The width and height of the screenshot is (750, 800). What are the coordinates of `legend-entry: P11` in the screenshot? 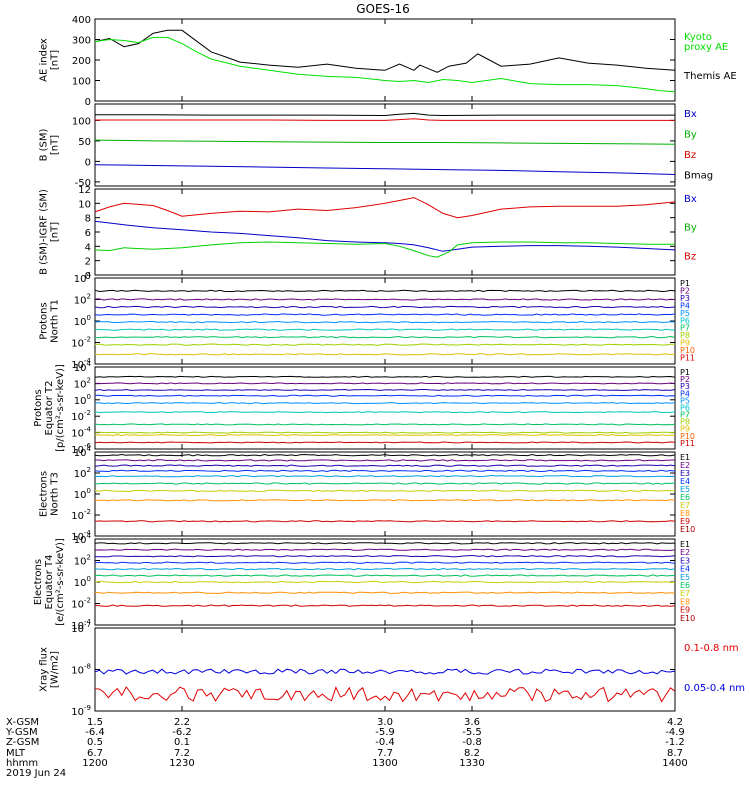 It's located at (687, 443).